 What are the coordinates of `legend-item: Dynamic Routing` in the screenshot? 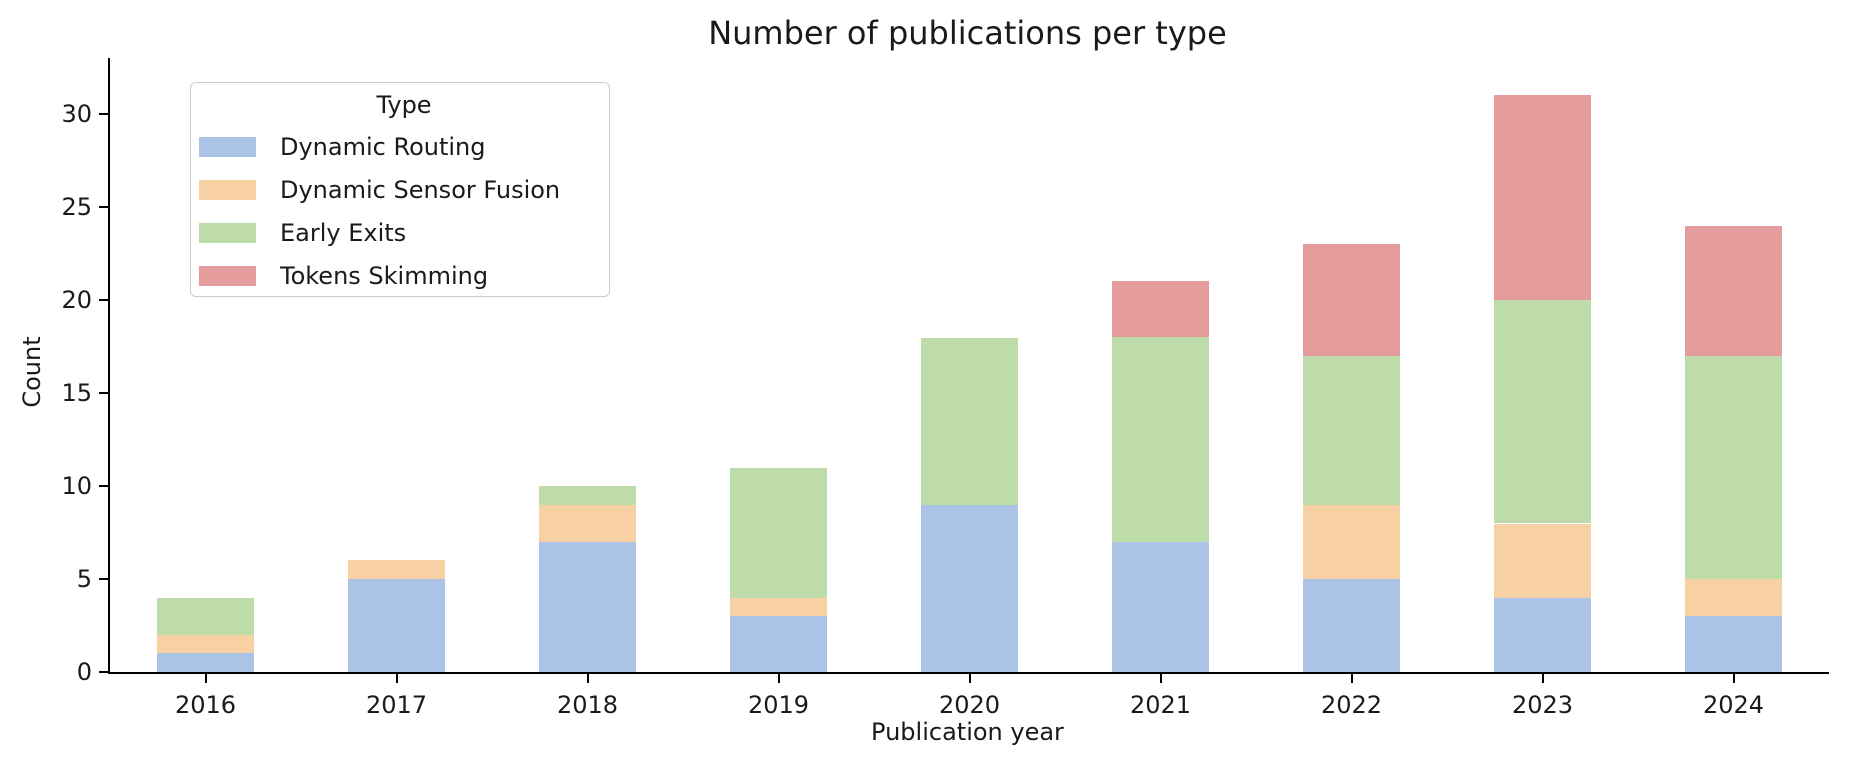 It's located at (404, 146).